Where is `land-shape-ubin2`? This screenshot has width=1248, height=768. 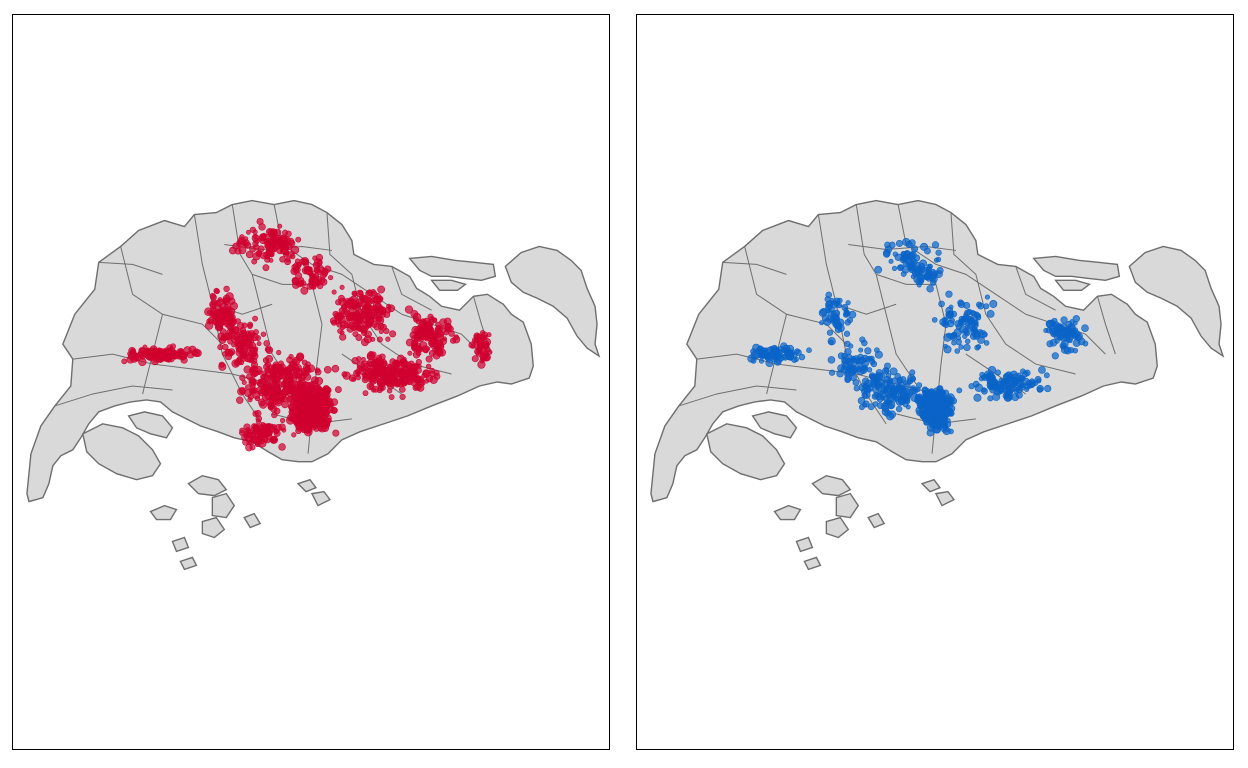
land-shape-ubin2 is located at coordinates (449, 285).